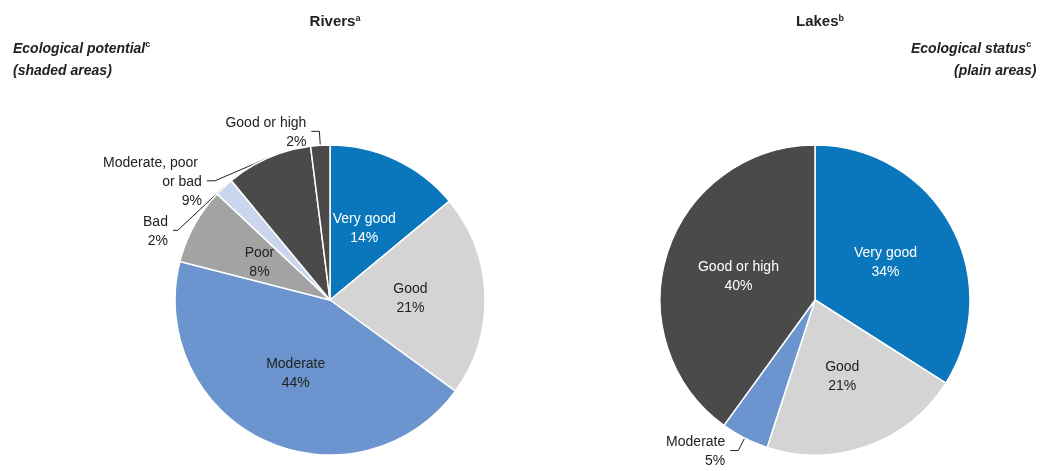 This screenshot has height=471, width=1051. I want to click on slice-label: Moderate, poor or bad, so click(152, 171).